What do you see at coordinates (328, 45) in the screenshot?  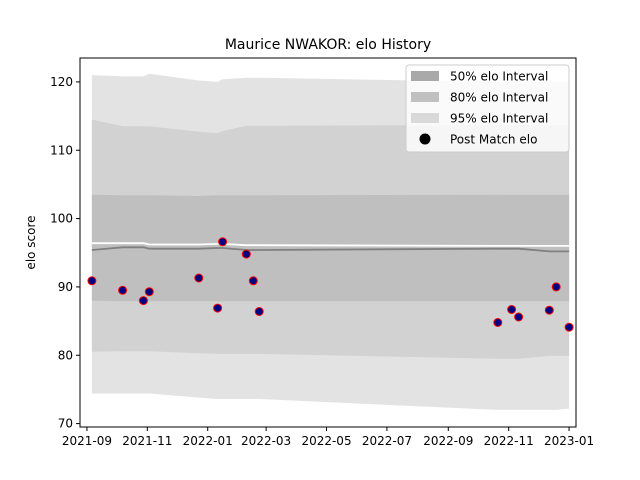 I see `chart-title: Maurice NWAKOR: elo History` at bounding box center [328, 45].